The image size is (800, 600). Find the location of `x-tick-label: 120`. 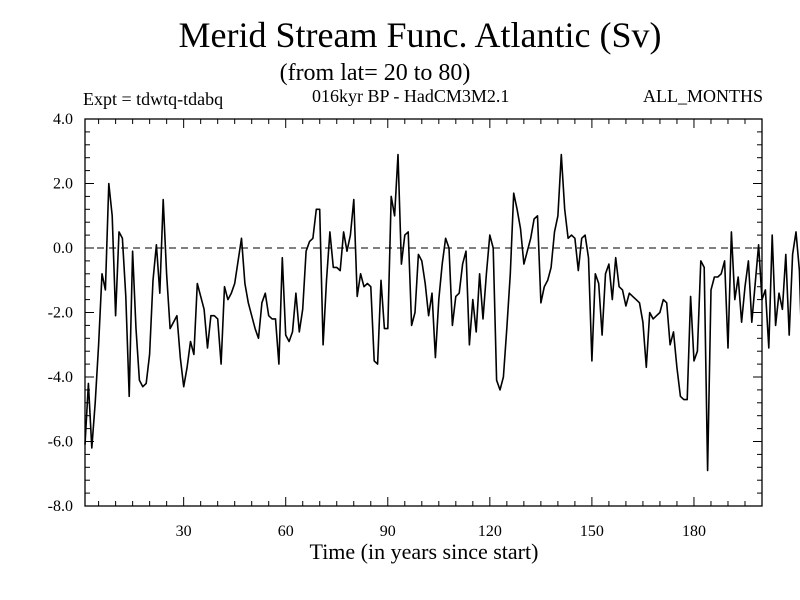

x-tick-label: 120 is located at coordinates (490, 531).